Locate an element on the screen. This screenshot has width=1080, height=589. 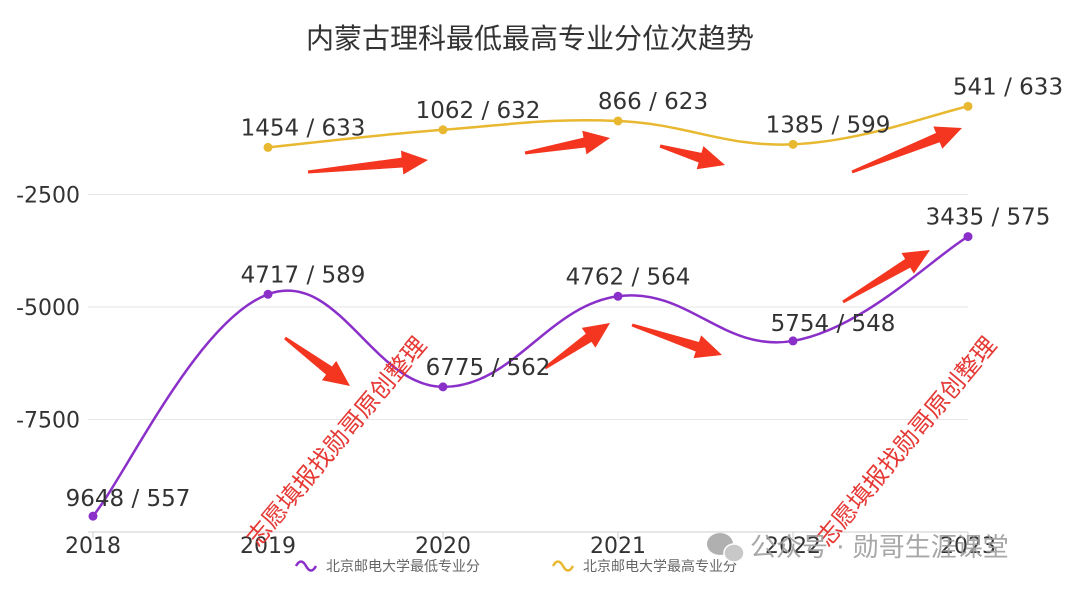
y-tick-label: -7500 is located at coordinates (48, 421).